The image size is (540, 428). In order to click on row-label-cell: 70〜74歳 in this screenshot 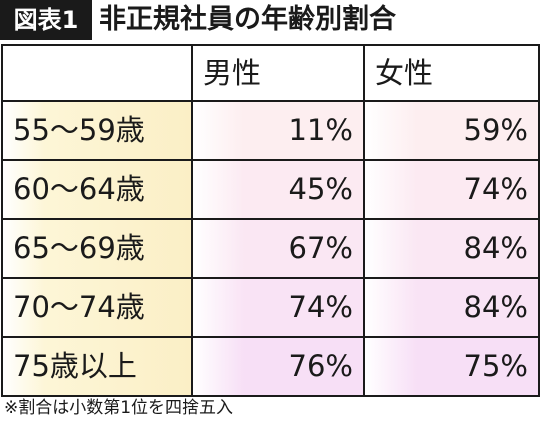, I will do `click(97, 307)`.